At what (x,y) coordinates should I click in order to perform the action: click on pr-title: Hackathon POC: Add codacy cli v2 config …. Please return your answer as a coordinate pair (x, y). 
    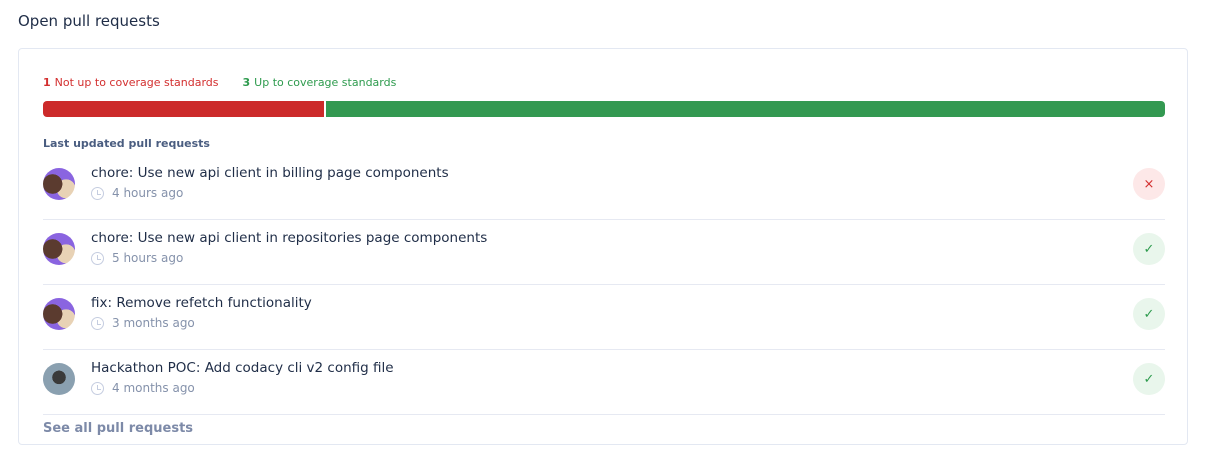
    Looking at the image, I should click on (242, 368).